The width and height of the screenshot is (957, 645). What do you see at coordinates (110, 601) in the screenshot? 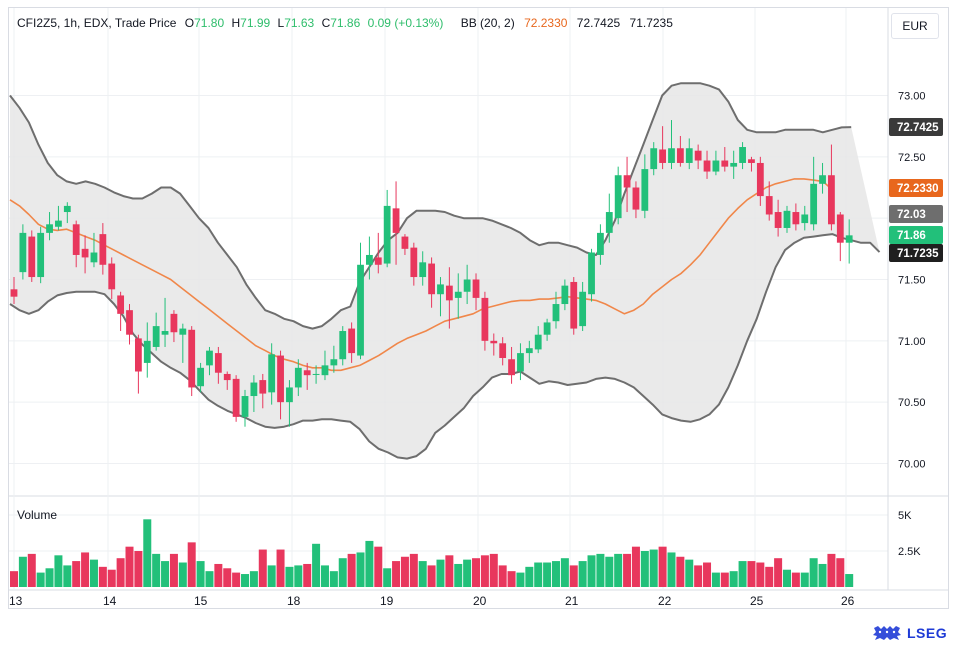
I see `time-tick-label: 14` at bounding box center [110, 601].